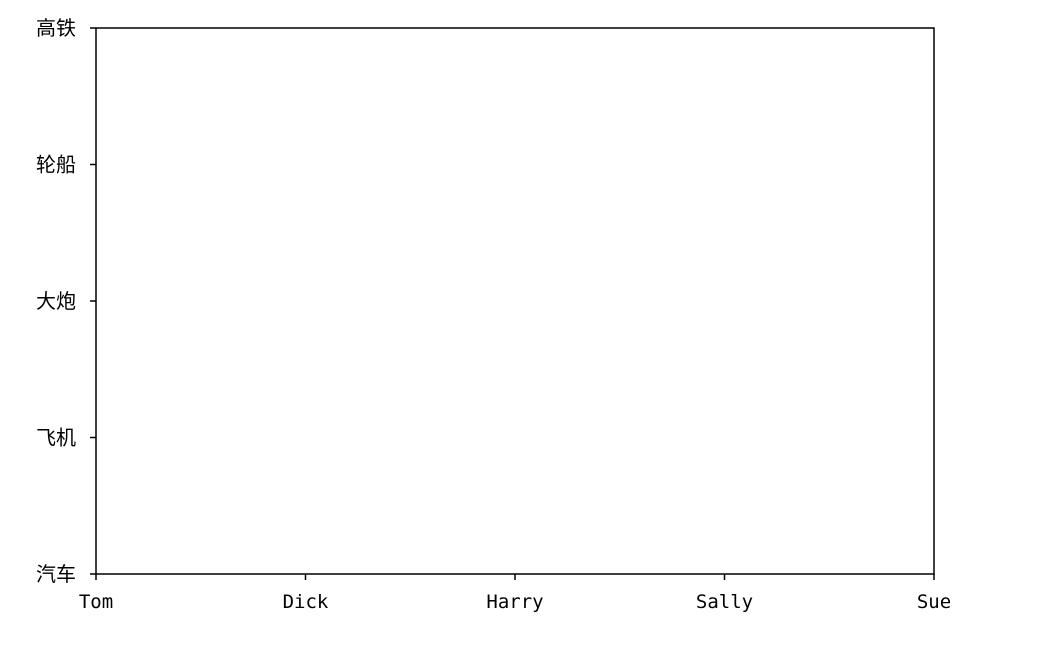  I want to click on y-axis: 汽车 飞机 大炮 轮船 高铁, so click(66, 301).